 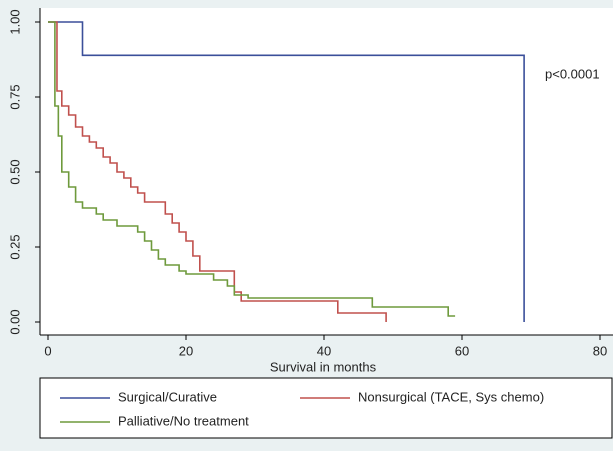 I want to click on legend, so click(x=326, y=408).